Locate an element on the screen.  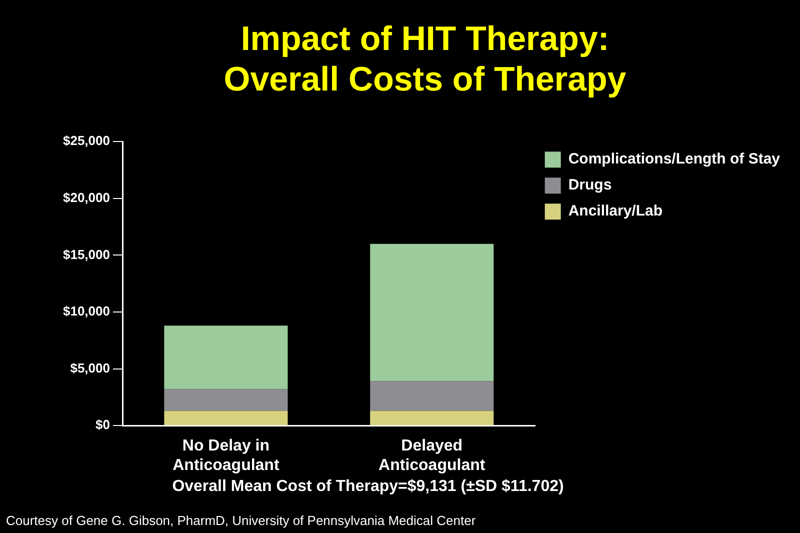
chart-title: Impact of HIT Therapy: Overall Costs of Therapy is located at coordinates (425, 59).